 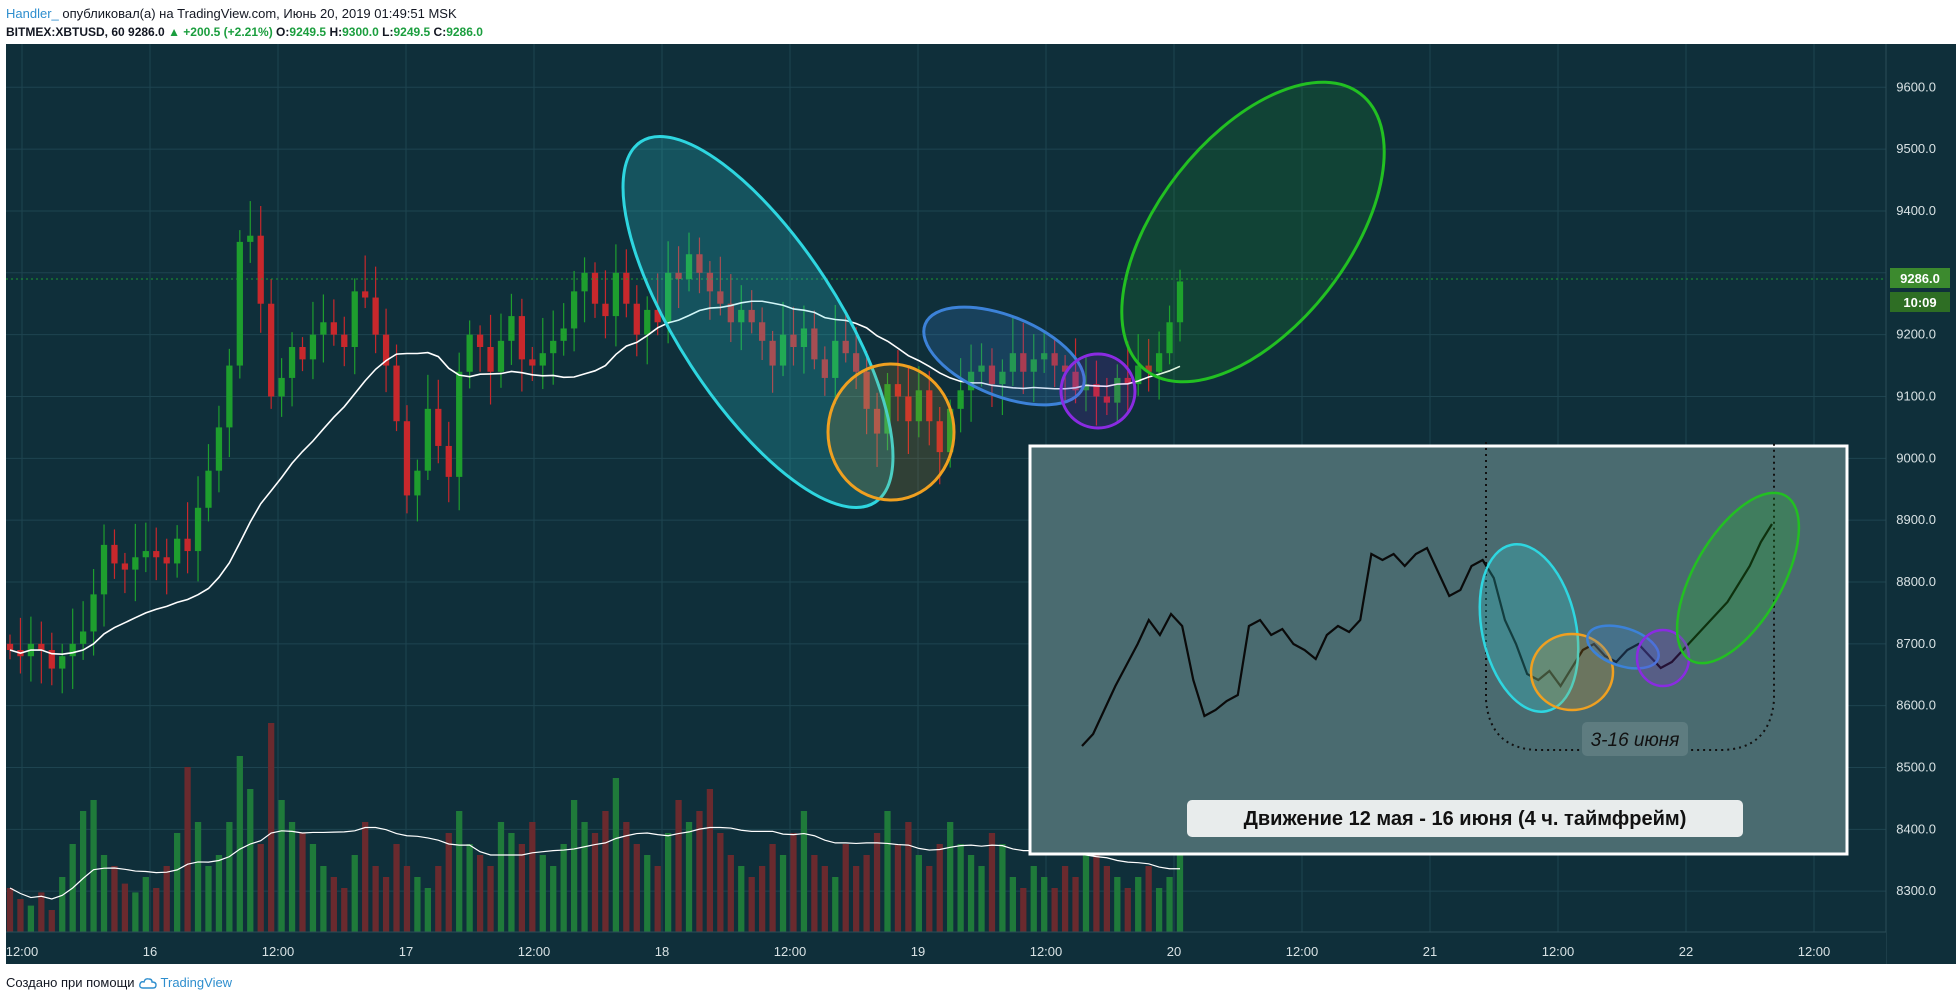 I want to click on inset-green-ellipse, so click(x=1738, y=578).